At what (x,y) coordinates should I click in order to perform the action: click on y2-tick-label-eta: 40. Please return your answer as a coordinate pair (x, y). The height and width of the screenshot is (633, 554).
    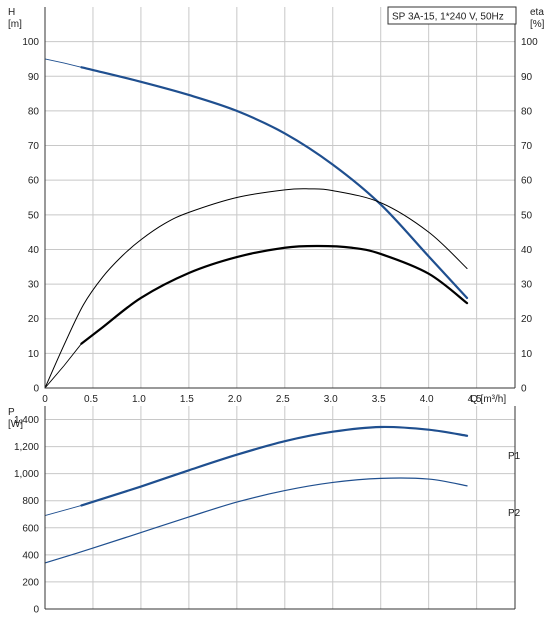
    Looking at the image, I should click on (527, 250).